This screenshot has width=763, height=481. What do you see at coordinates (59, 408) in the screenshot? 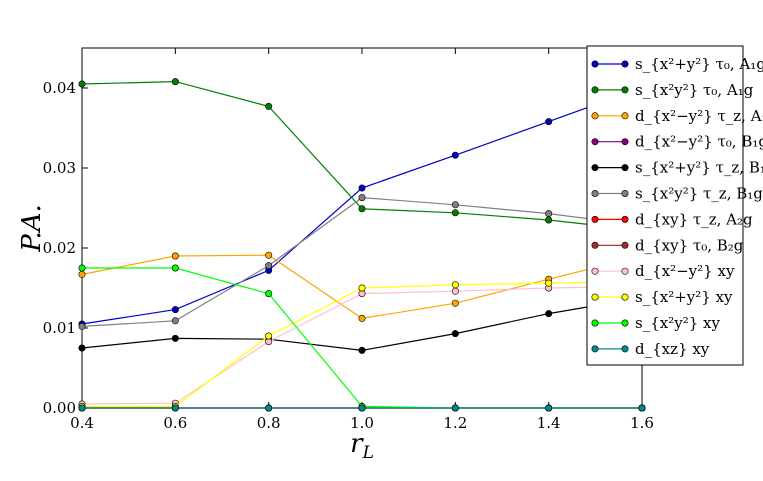
I see `y-tick-label: 0.00` at bounding box center [59, 408].